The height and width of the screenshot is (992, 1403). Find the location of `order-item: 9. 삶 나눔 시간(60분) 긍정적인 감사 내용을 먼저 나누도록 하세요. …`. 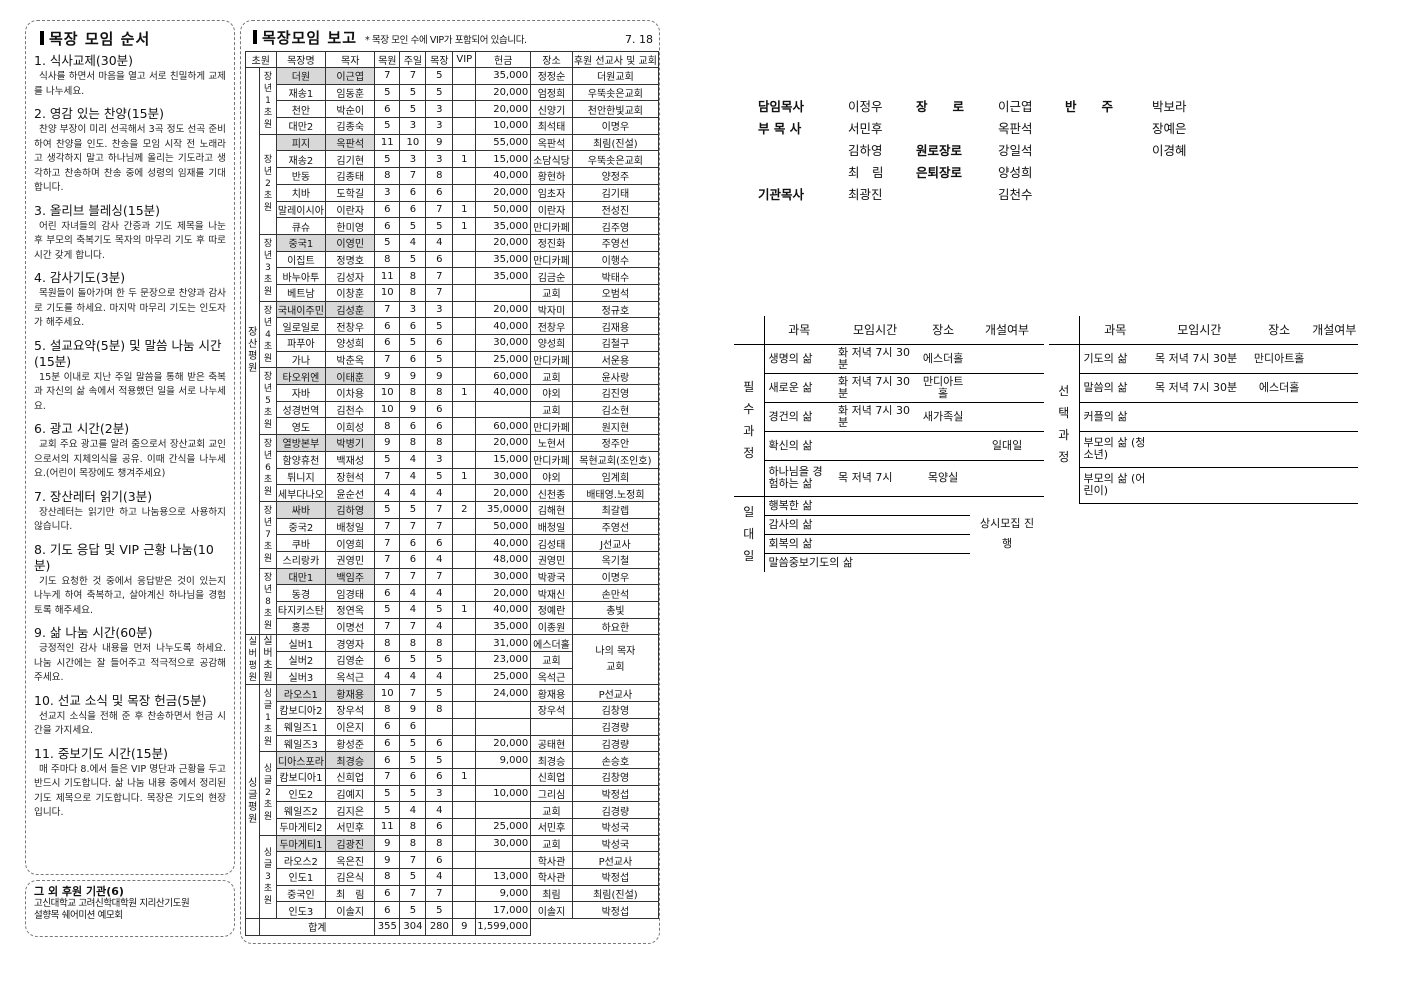

order-item: 9. 삶 나눔 시간(60분) 긍정적인 감사 내용을 먼저 나누도록 하세요. … is located at coordinates (130, 655).